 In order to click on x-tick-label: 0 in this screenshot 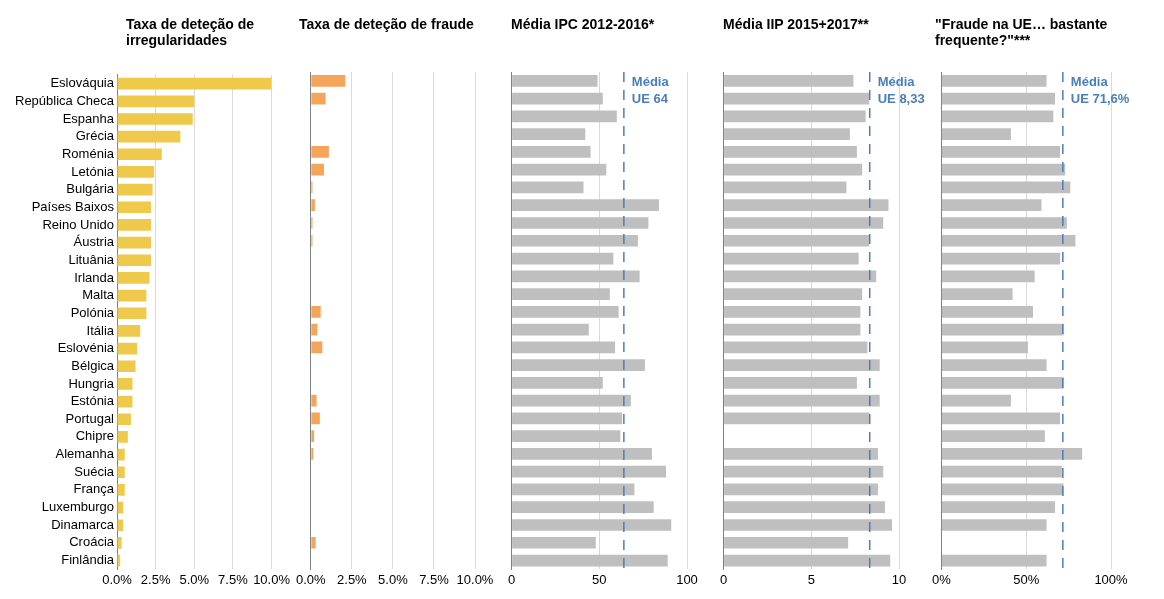, I will do `click(724, 579)`.